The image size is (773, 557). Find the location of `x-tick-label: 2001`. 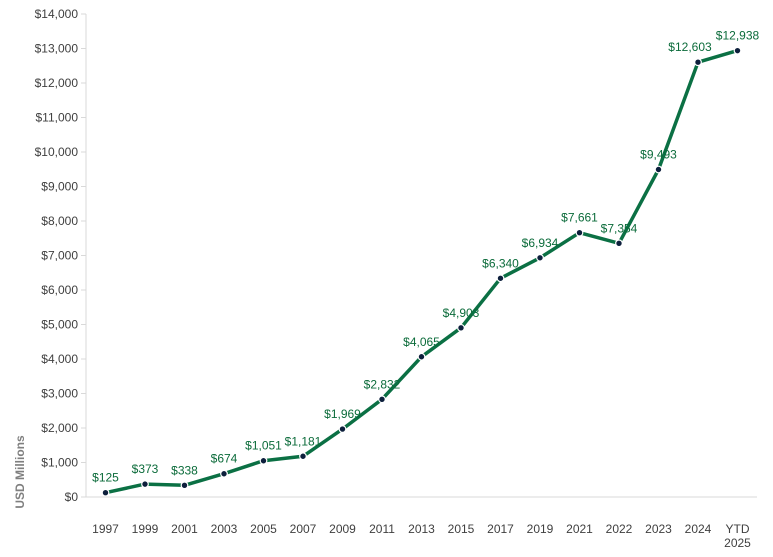

x-tick-label: 2001 is located at coordinates (184, 529).